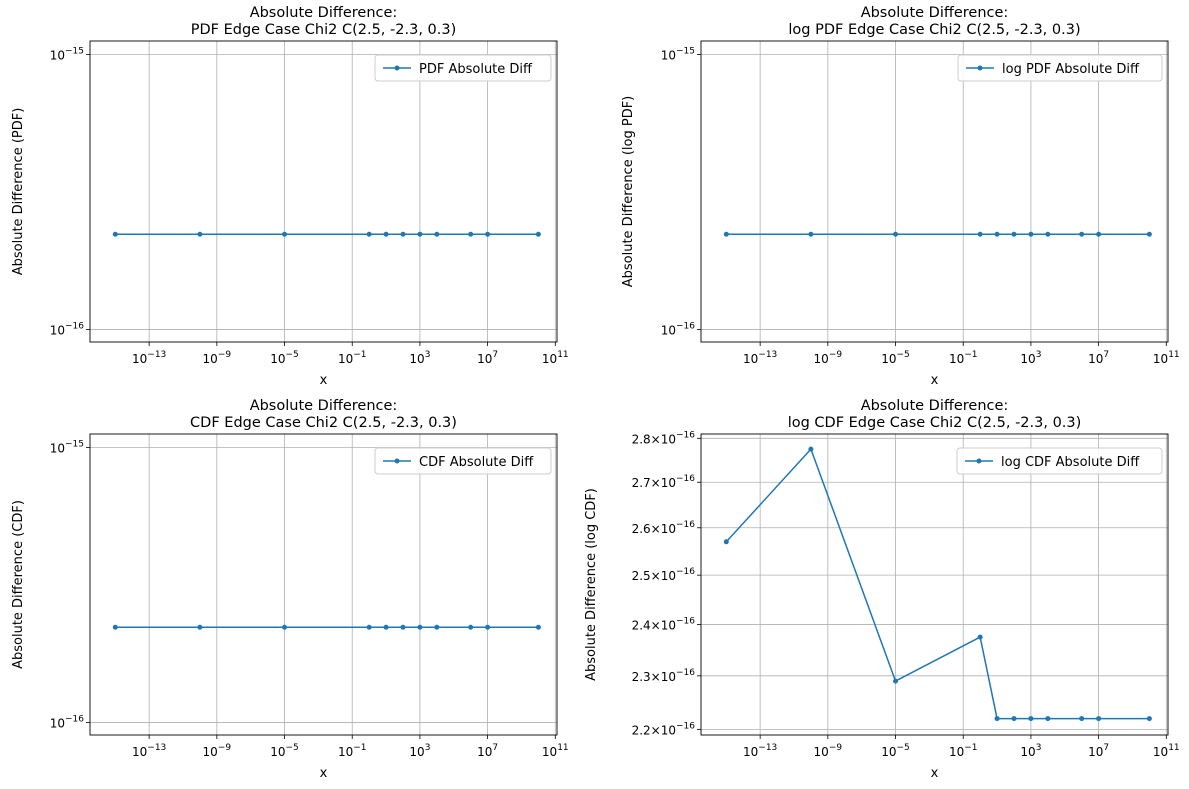 The height and width of the screenshot is (789, 1189). I want to click on legend-label: CDF Absolute Diff, so click(476, 462).